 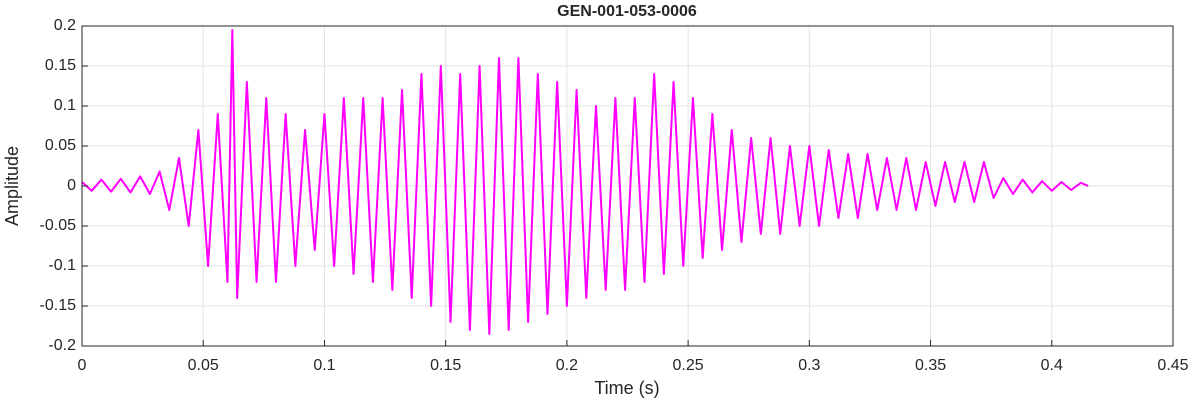 I want to click on x-axis-label: Time (s), so click(x=626, y=388).